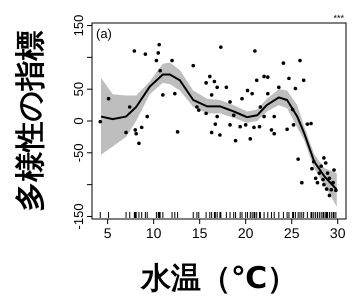  I want to click on x-tick-label: 30, so click(338, 233).